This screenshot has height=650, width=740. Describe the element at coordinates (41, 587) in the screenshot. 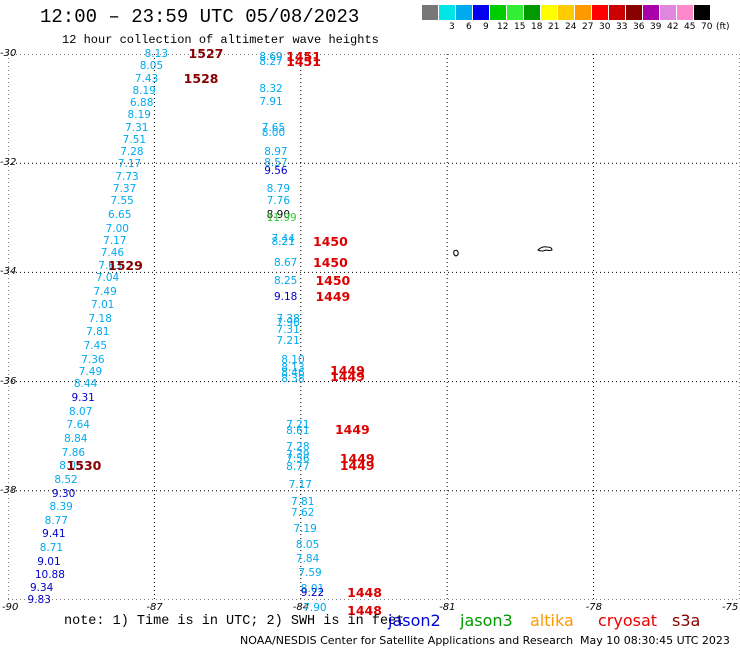

I see `swh-value: 9.34` at that location.